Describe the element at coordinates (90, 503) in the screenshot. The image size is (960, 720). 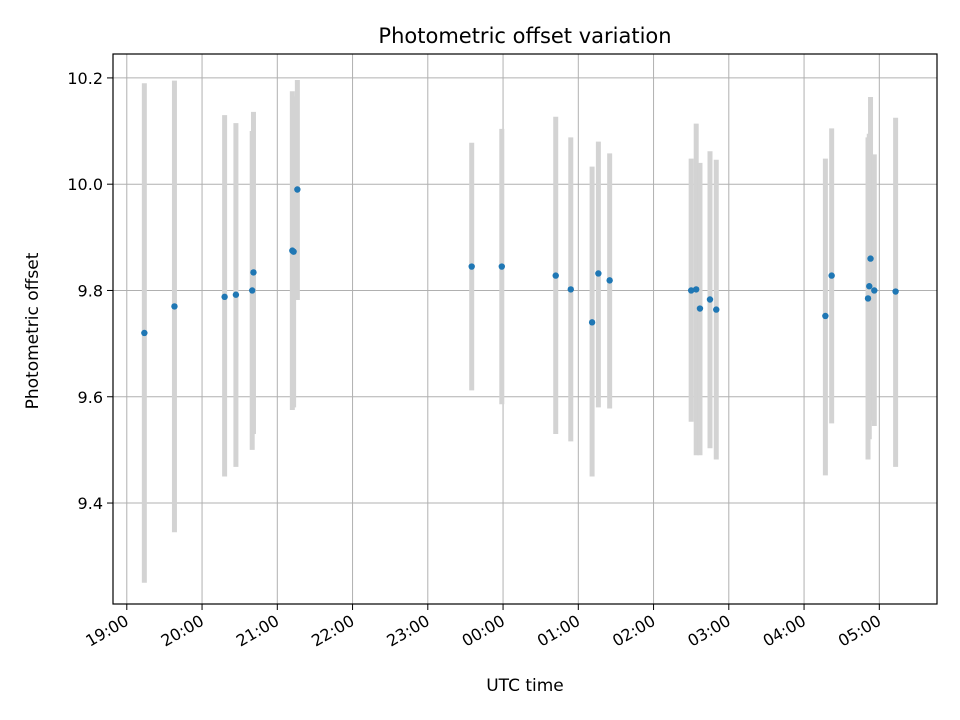
I see `y-tick-label: 9.4` at that location.